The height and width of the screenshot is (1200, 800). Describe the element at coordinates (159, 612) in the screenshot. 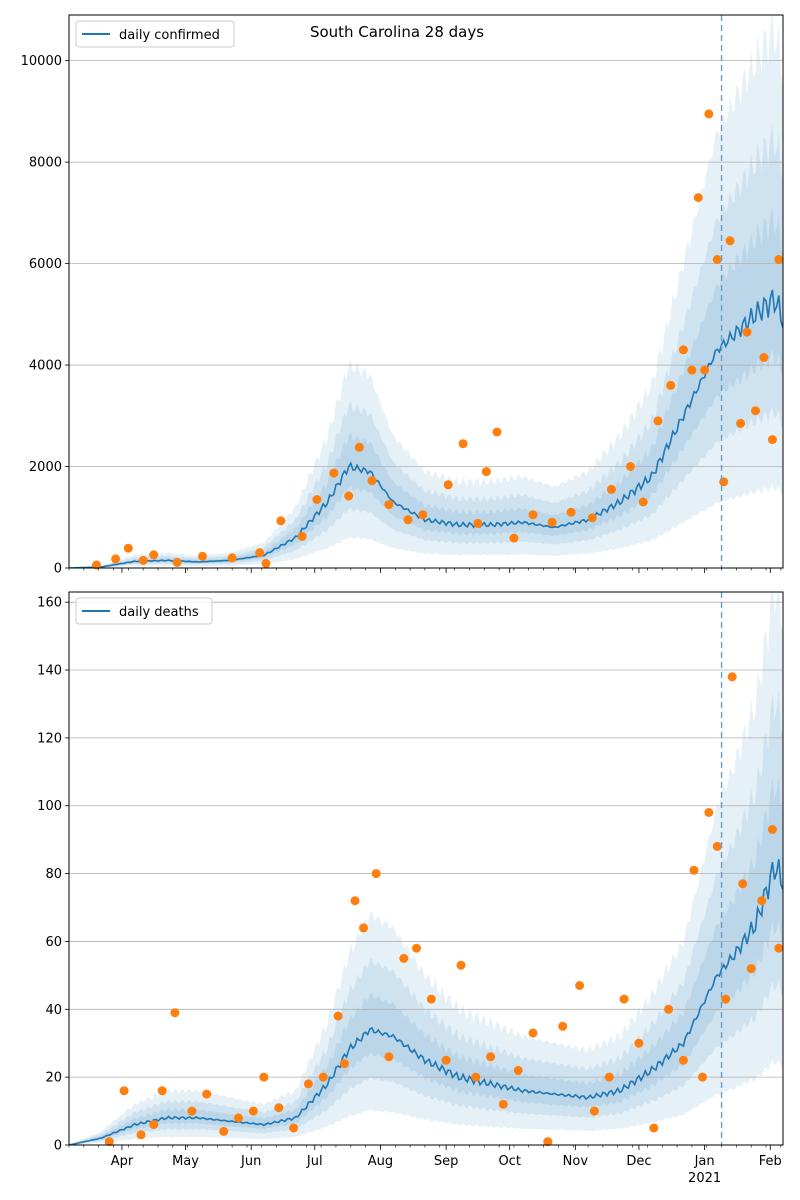

I see `legend-label-daily-deaths: daily deaths` at that location.